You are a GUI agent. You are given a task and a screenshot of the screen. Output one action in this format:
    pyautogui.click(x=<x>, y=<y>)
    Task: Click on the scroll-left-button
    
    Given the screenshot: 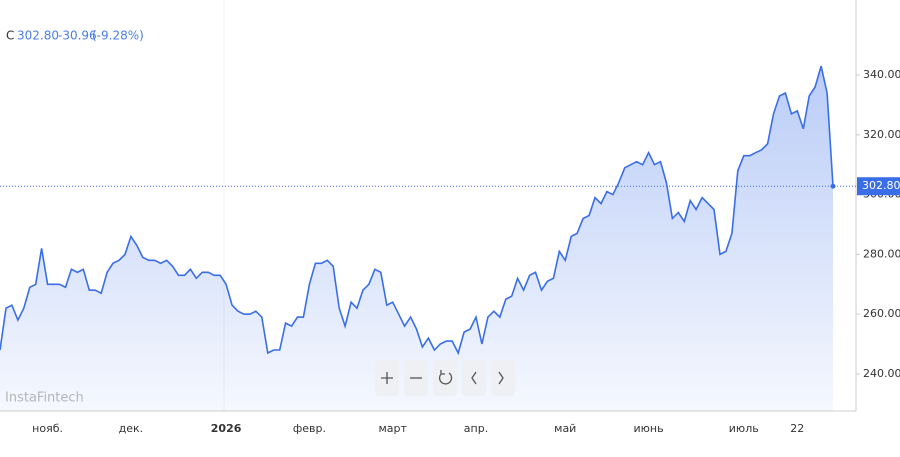 What is the action you would take?
    pyautogui.click(x=474, y=378)
    